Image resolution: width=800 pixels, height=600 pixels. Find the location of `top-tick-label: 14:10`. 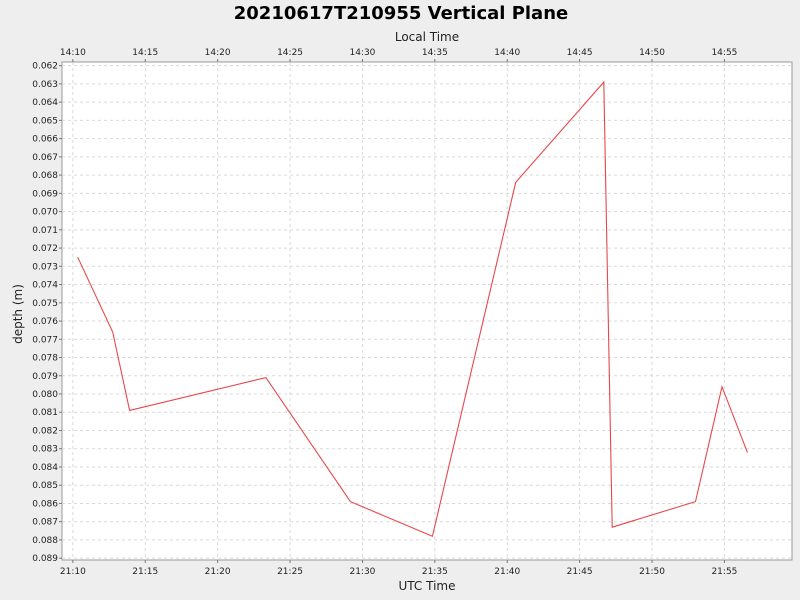

top-tick-label: 14:10 is located at coordinates (73, 53).